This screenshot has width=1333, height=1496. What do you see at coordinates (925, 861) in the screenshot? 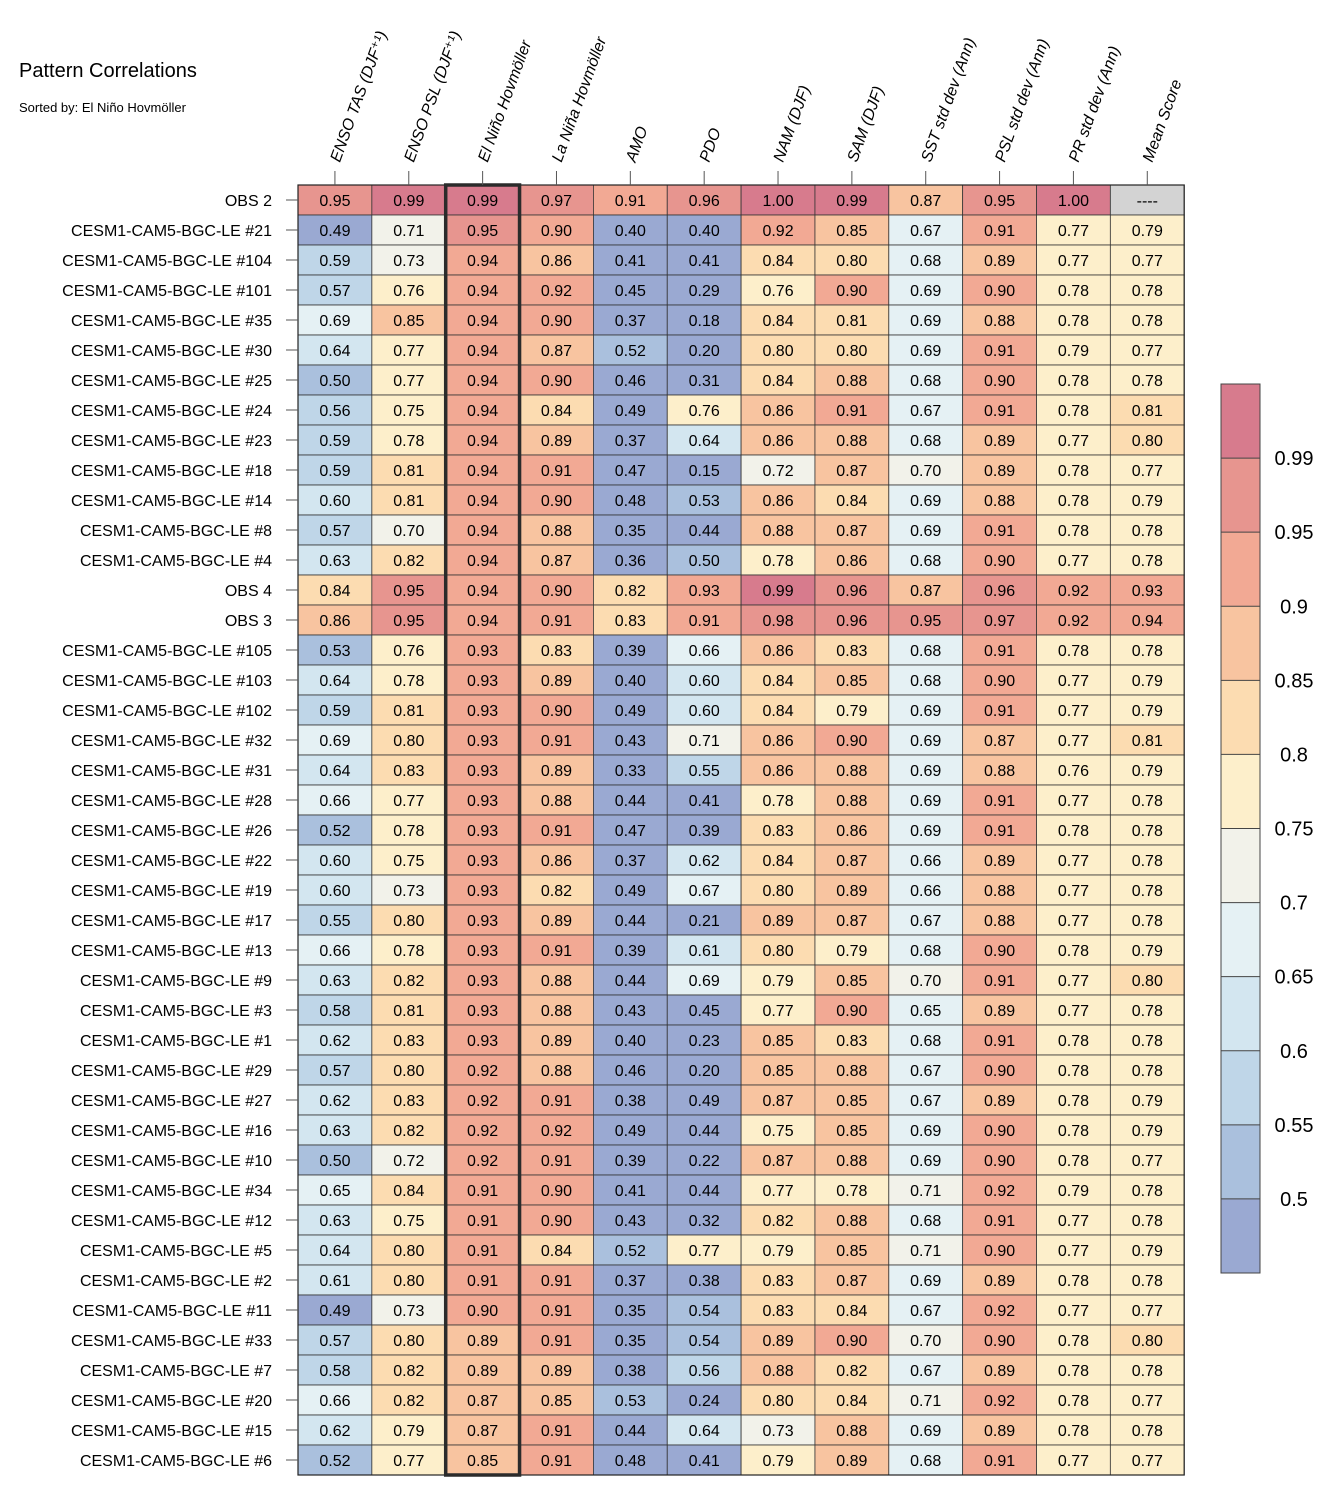
I see `cell-value-label: 0.66` at bounding box center [925, 861].